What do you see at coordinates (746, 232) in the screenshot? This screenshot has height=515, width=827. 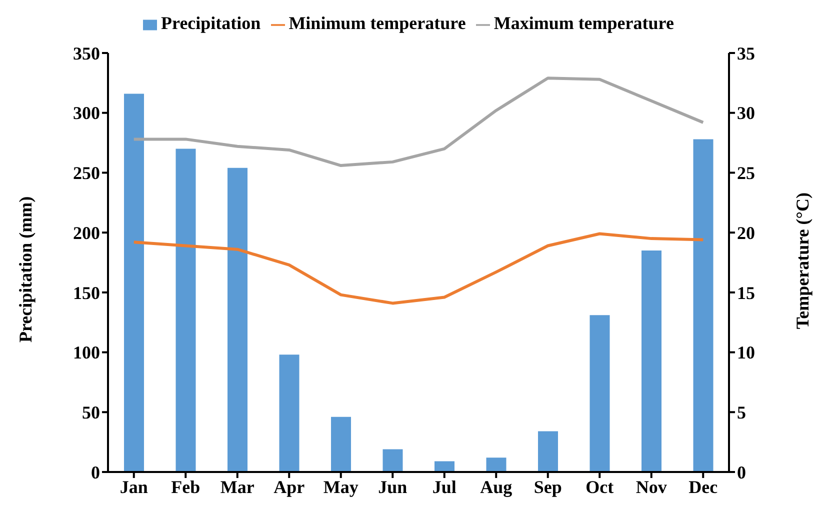 I see `y2-tick-label: 20` at bounding box center [746, 232].